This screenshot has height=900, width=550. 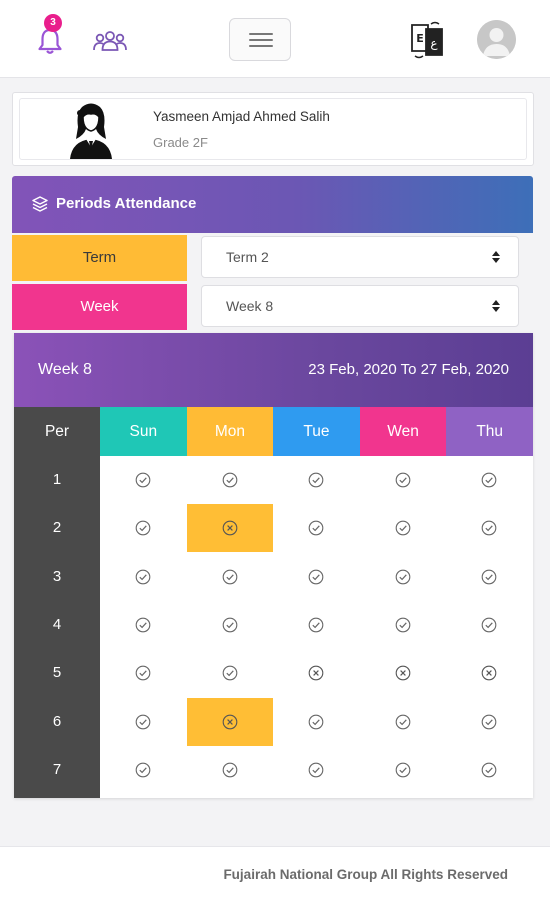 I want to click on term-select: Term 2, so click(x=360, y=257).